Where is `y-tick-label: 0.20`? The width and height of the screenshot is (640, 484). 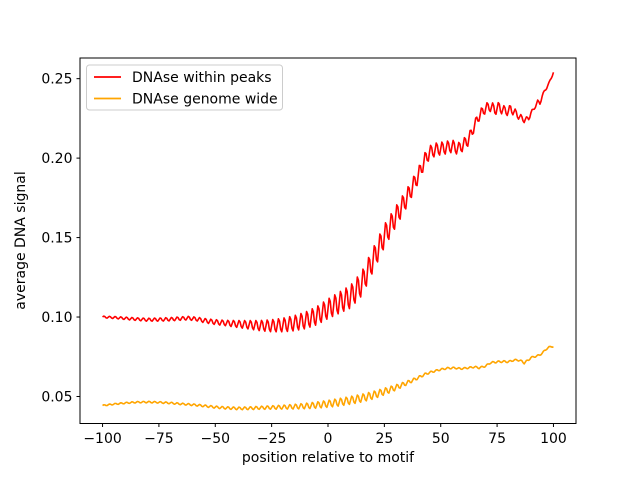 y-tick-label: 0.20 is located at coordinates (56, 159).